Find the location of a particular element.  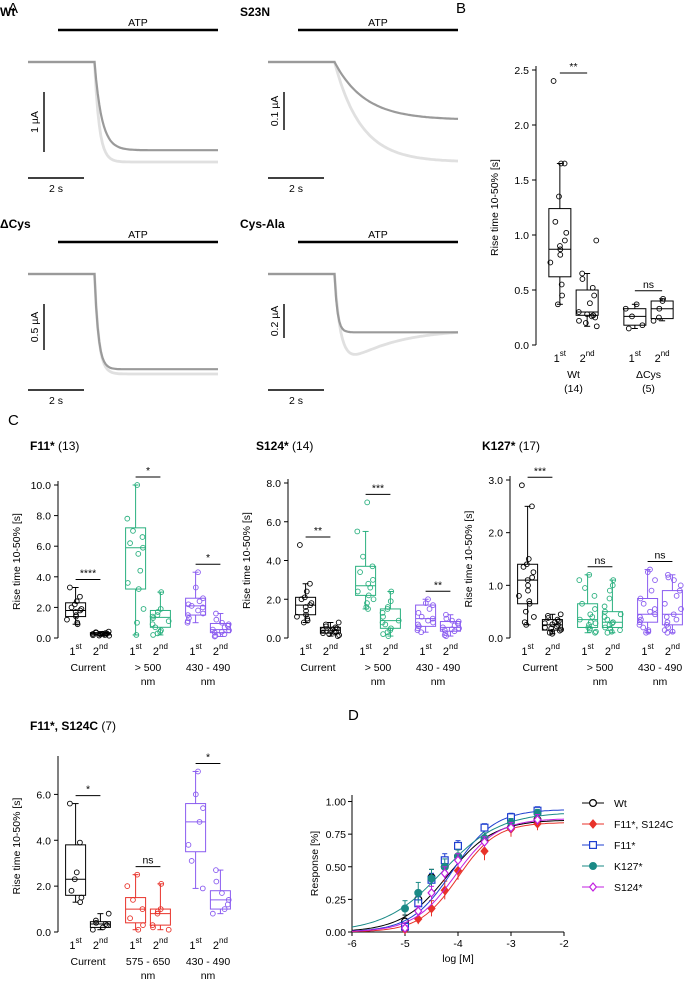

trace-title: Cys-Ala is located at coordinates (262, 224).